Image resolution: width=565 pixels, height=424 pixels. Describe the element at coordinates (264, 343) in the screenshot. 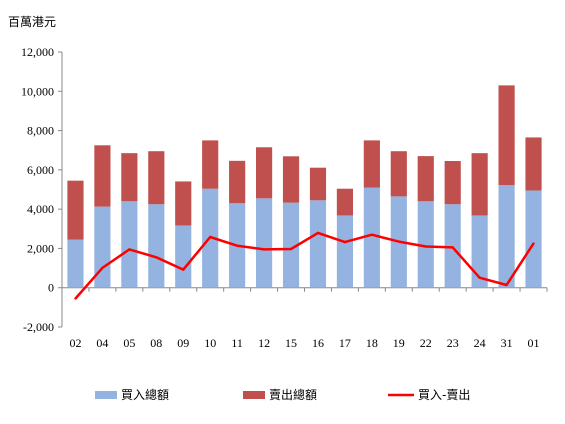

I see `x-tick-label: 12` at that location.